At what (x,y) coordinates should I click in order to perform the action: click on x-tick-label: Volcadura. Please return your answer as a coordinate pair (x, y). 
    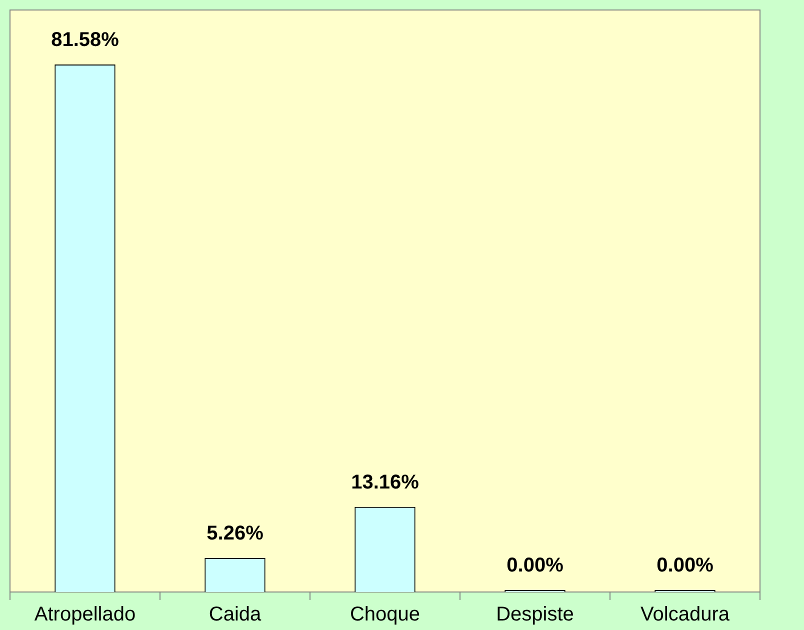
    Looking at the image, I should click on (685, 615).